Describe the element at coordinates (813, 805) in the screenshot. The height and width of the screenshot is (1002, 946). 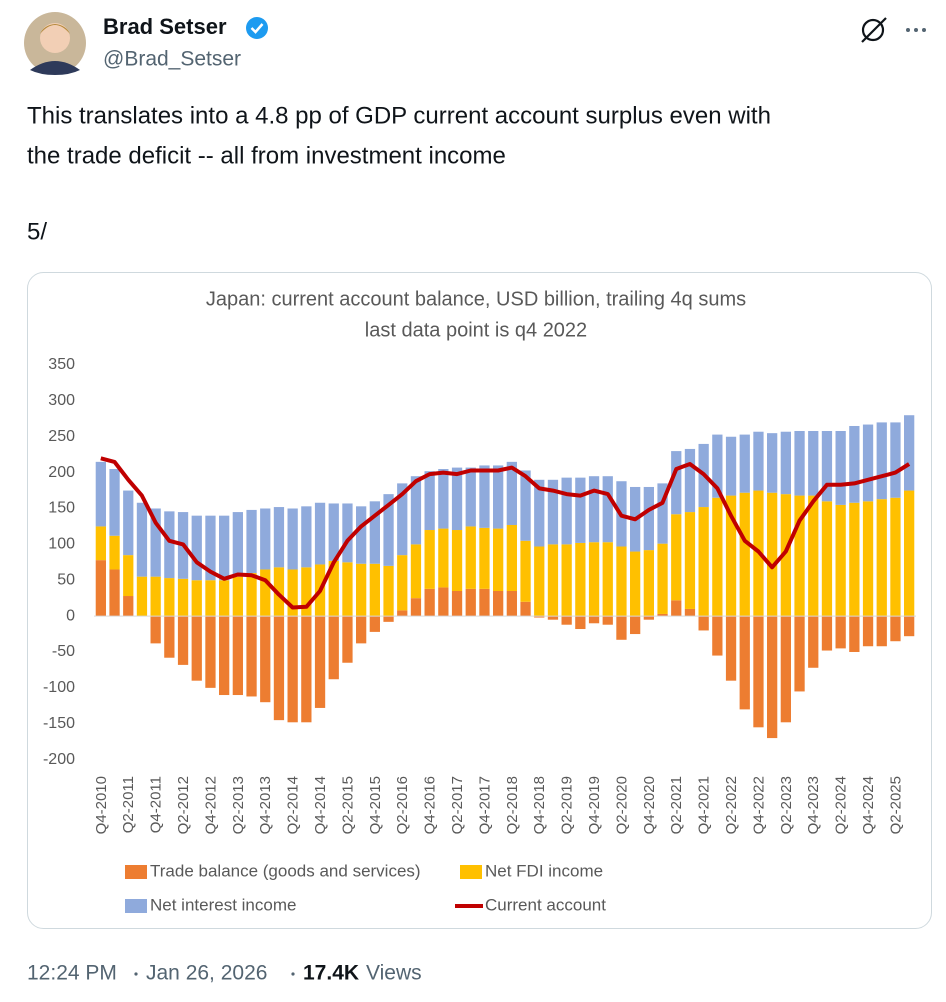
I see `x-tick-label: Q4-2023` at that location.